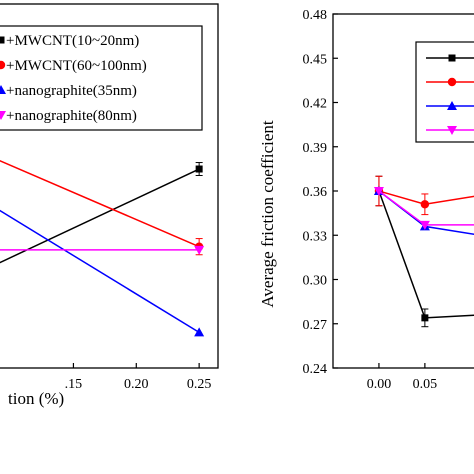 The height and width of the screenshot is (474, 474). I want to click on right-clipped-series, so click(423, 251).